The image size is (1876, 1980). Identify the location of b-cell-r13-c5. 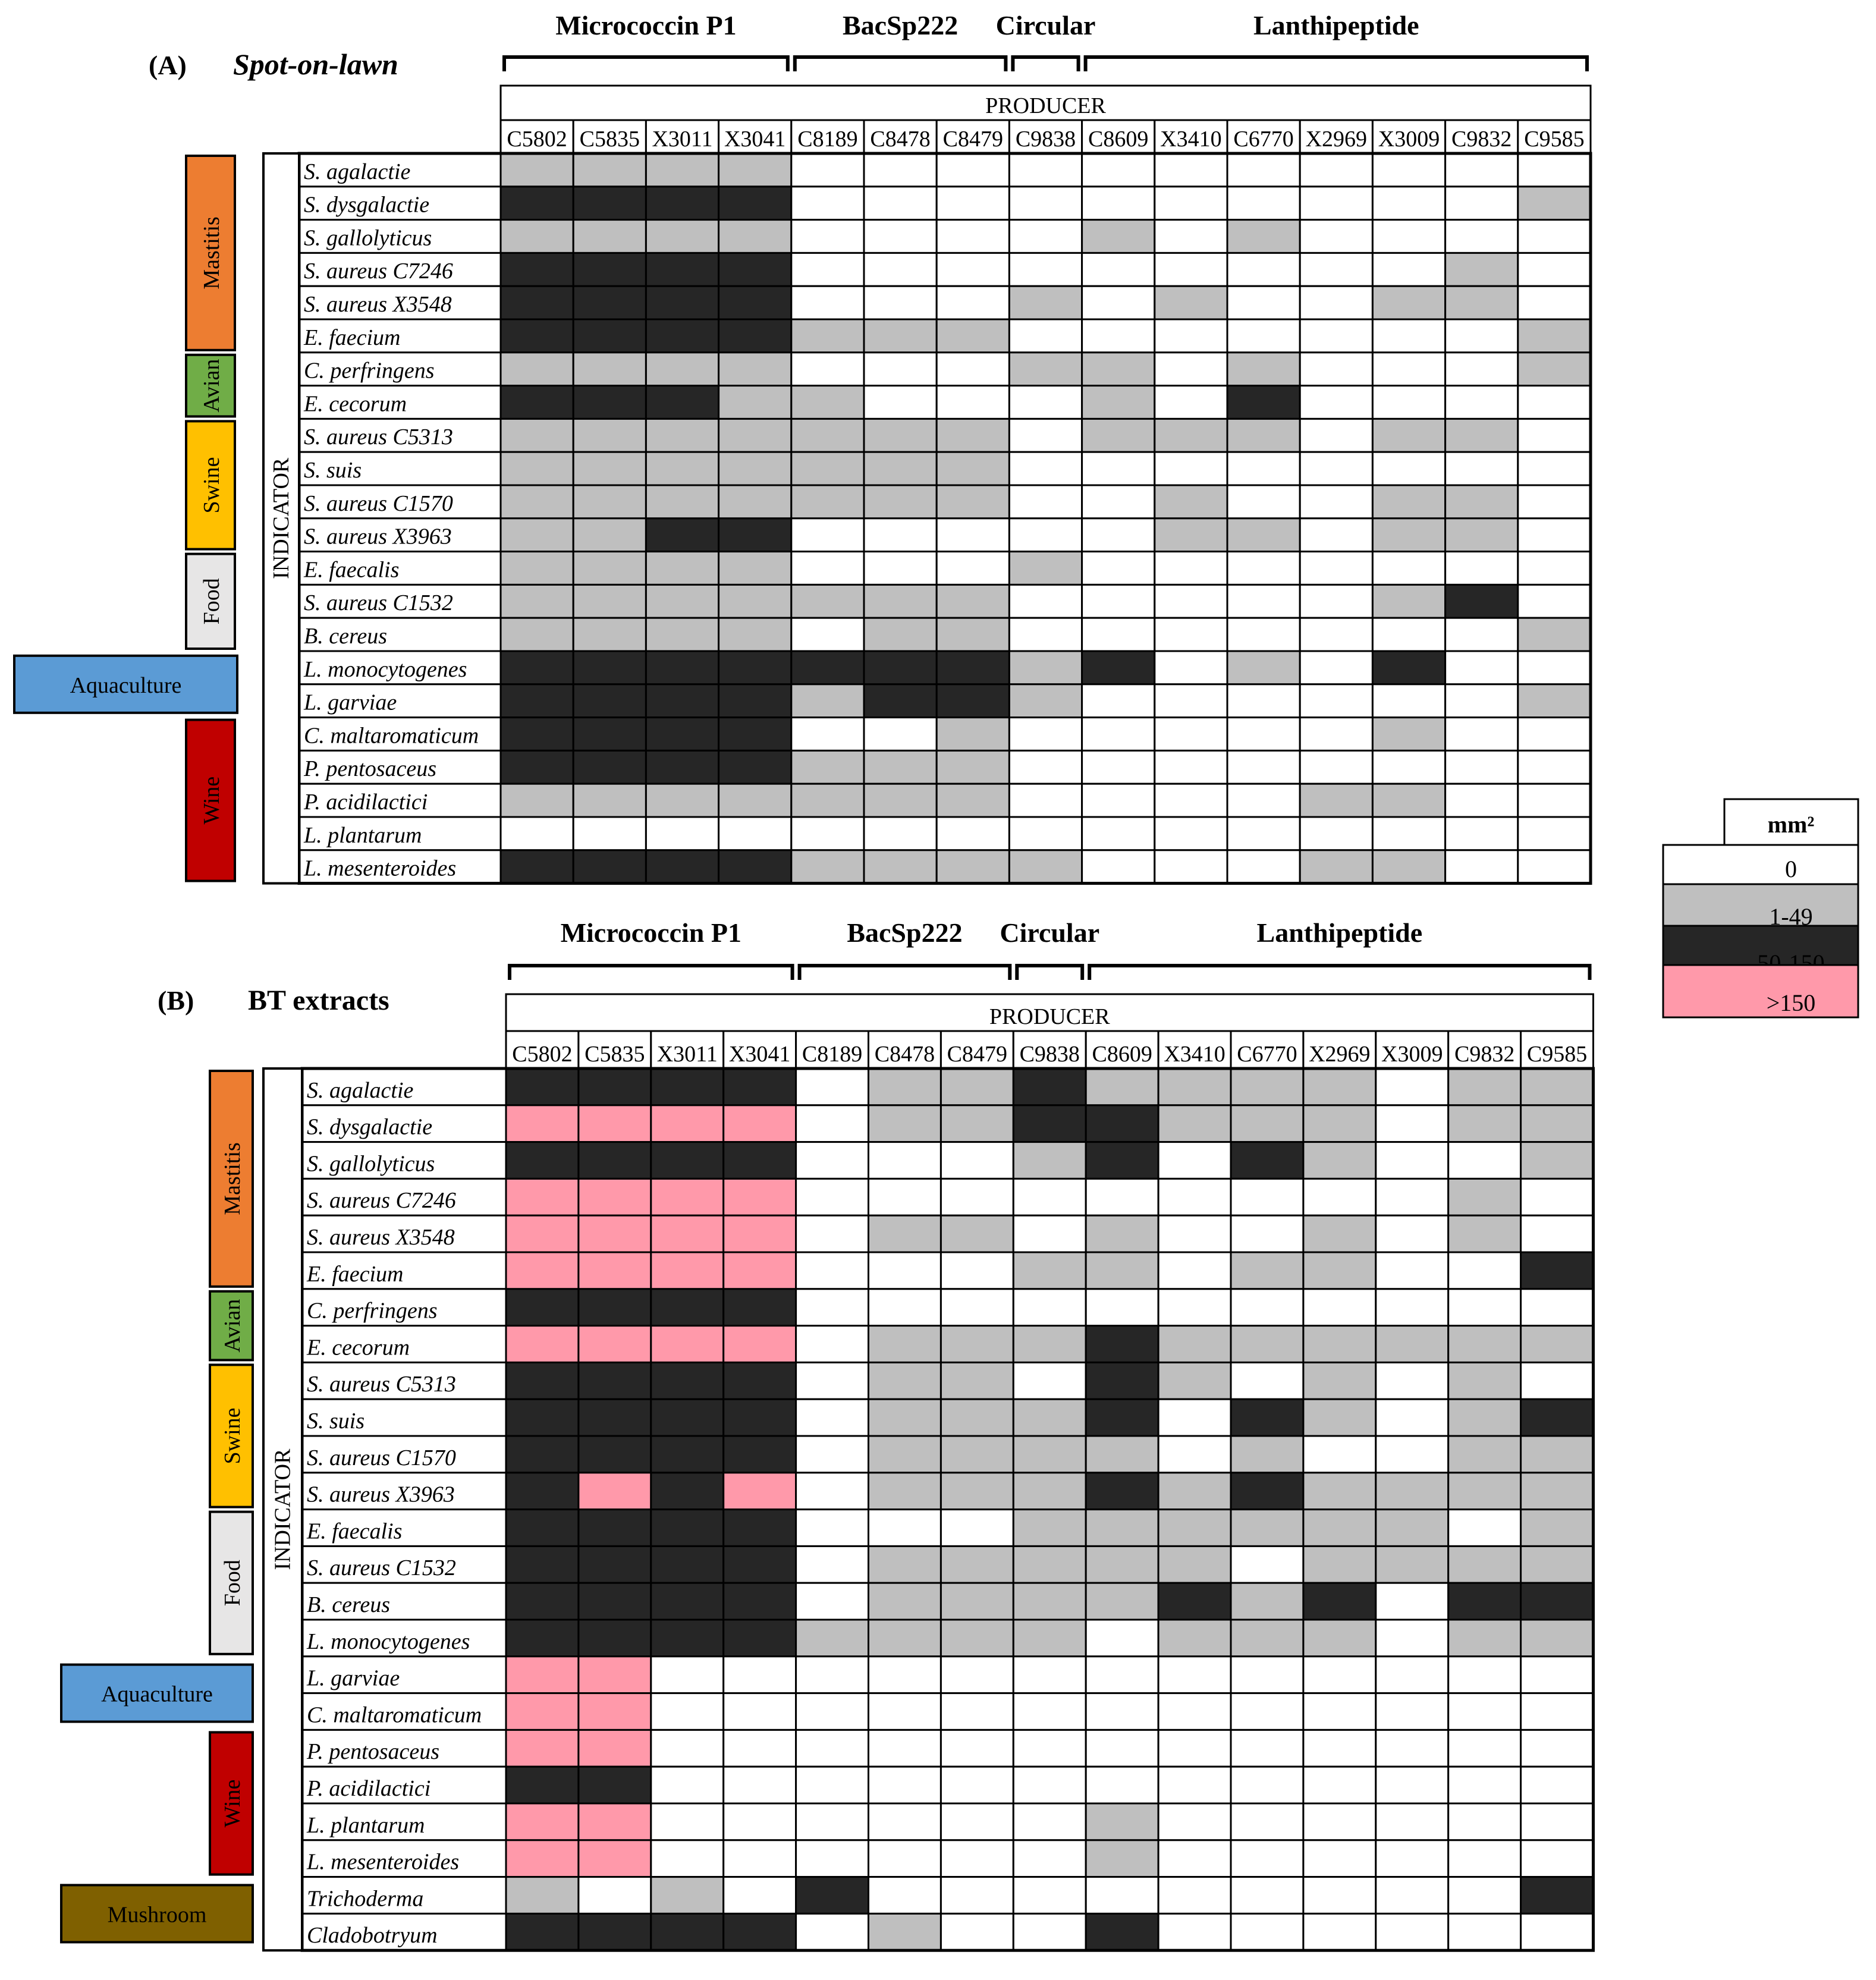
(905, 1564).